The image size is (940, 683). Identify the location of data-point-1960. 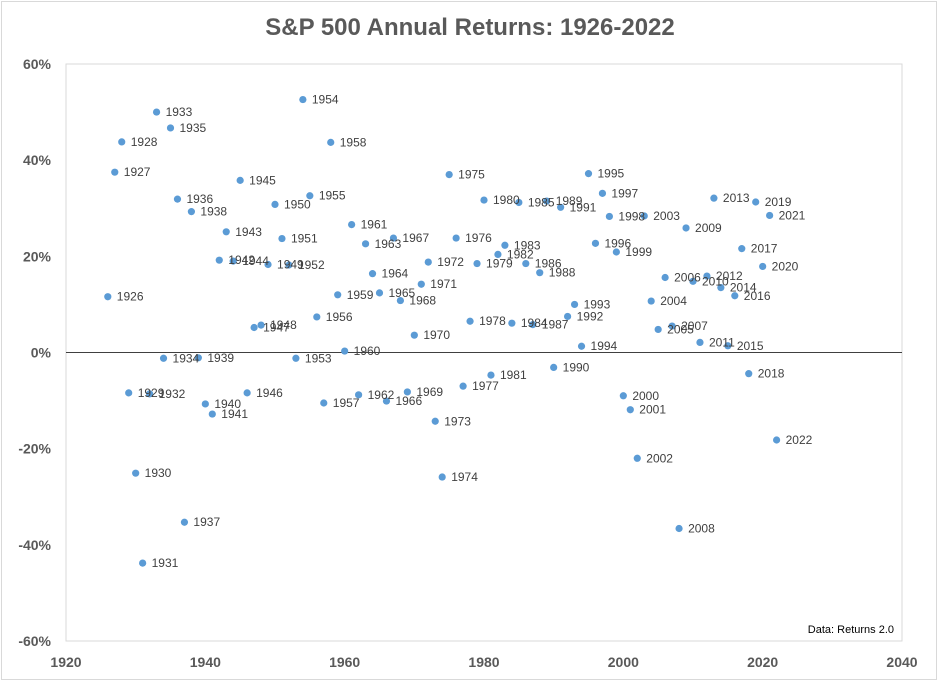
(345, 351).